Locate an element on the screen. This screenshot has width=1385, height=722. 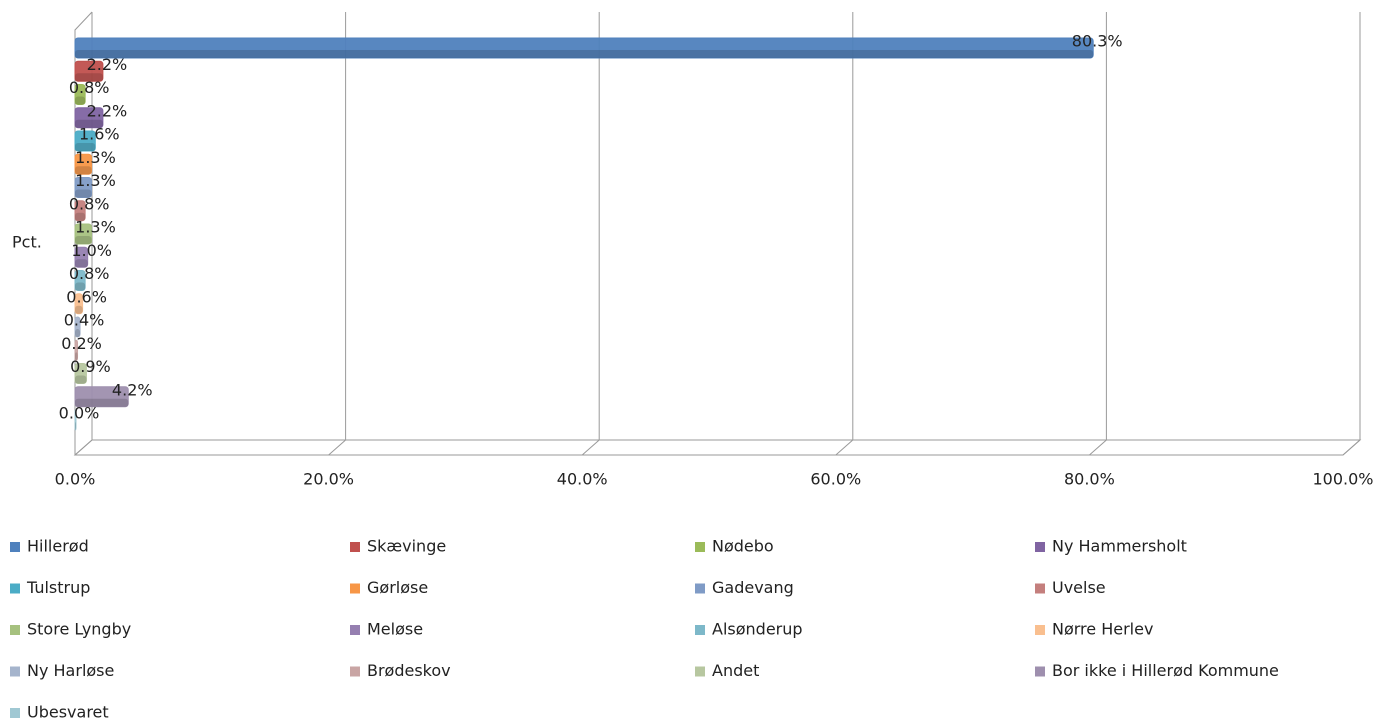
legend-label: Andet is located at coordinates (735, 670).